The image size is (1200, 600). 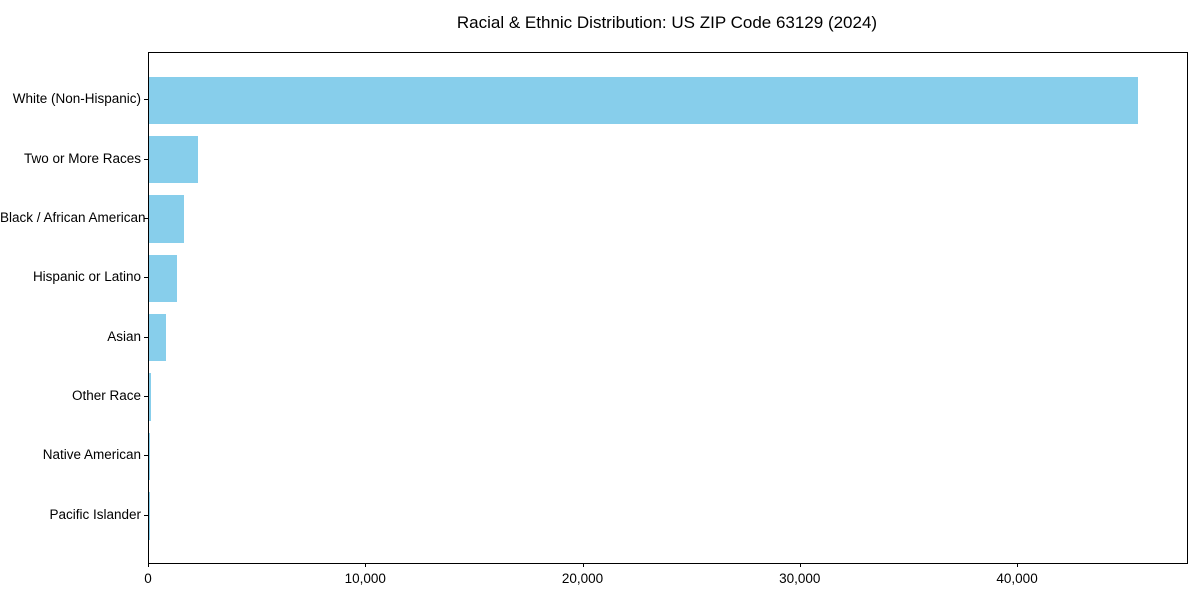 What do you see at coordinates (82, 158) in the screenshot?
I see `y-tick-label: Two or More Races` at bounding box center [82, 158].